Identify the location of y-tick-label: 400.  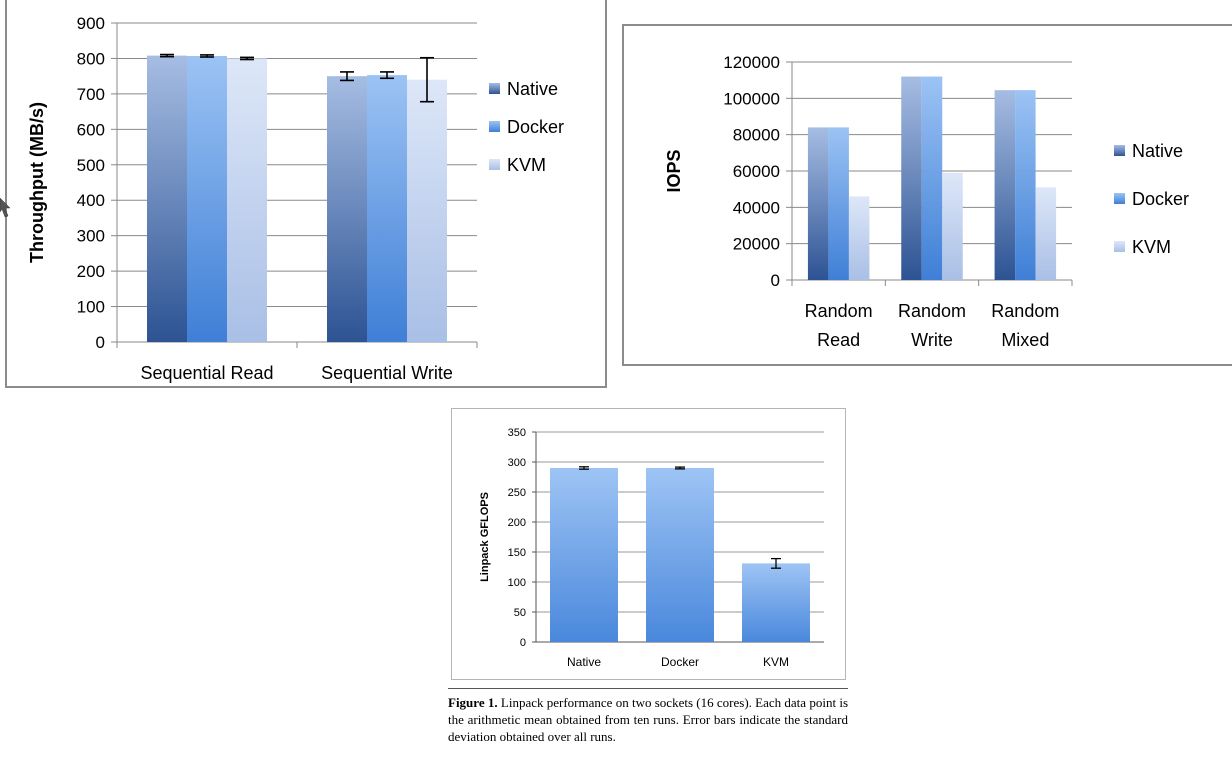
(91, 200).